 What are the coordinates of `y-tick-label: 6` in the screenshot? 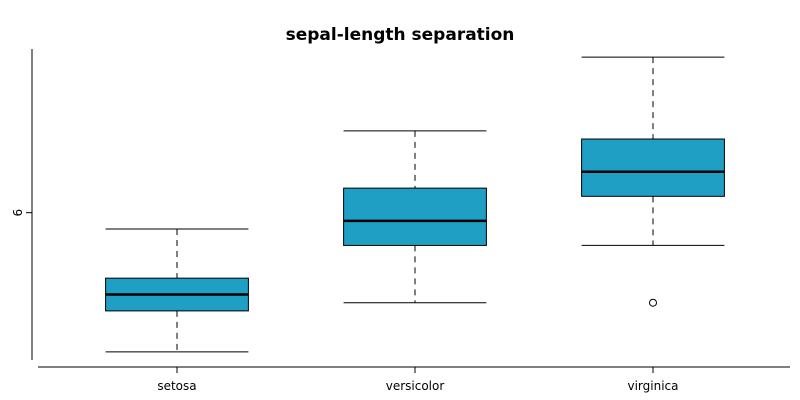 It's located at (18, 213).